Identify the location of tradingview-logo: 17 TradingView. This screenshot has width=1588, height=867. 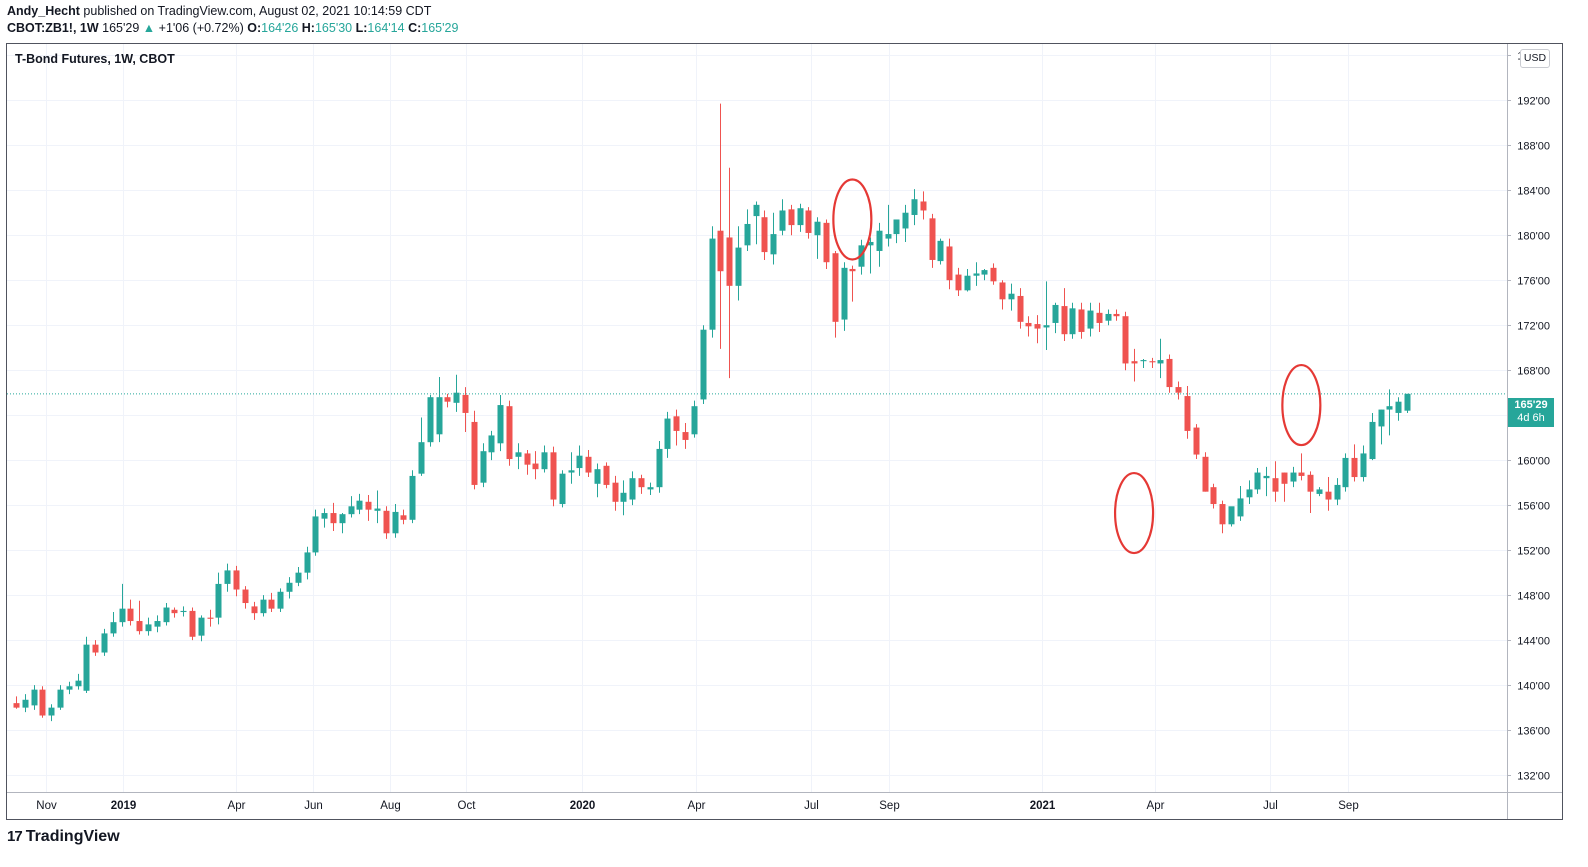
(63, 837).